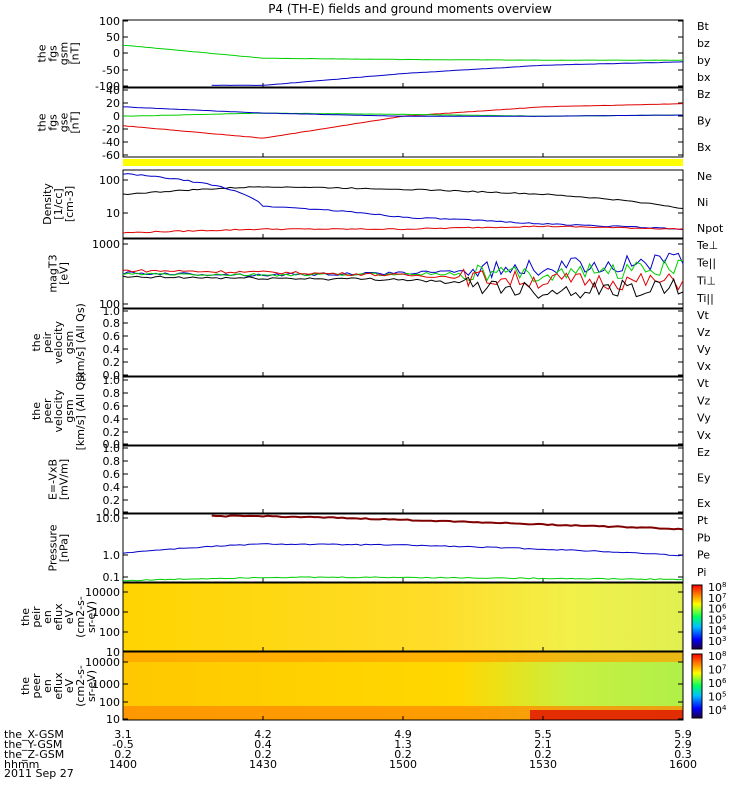  What do you see at coordinates (706, 280) in the screenshot?
I see `legend-Ti⊥: Ti⊥` at bounding box center [706, 280].